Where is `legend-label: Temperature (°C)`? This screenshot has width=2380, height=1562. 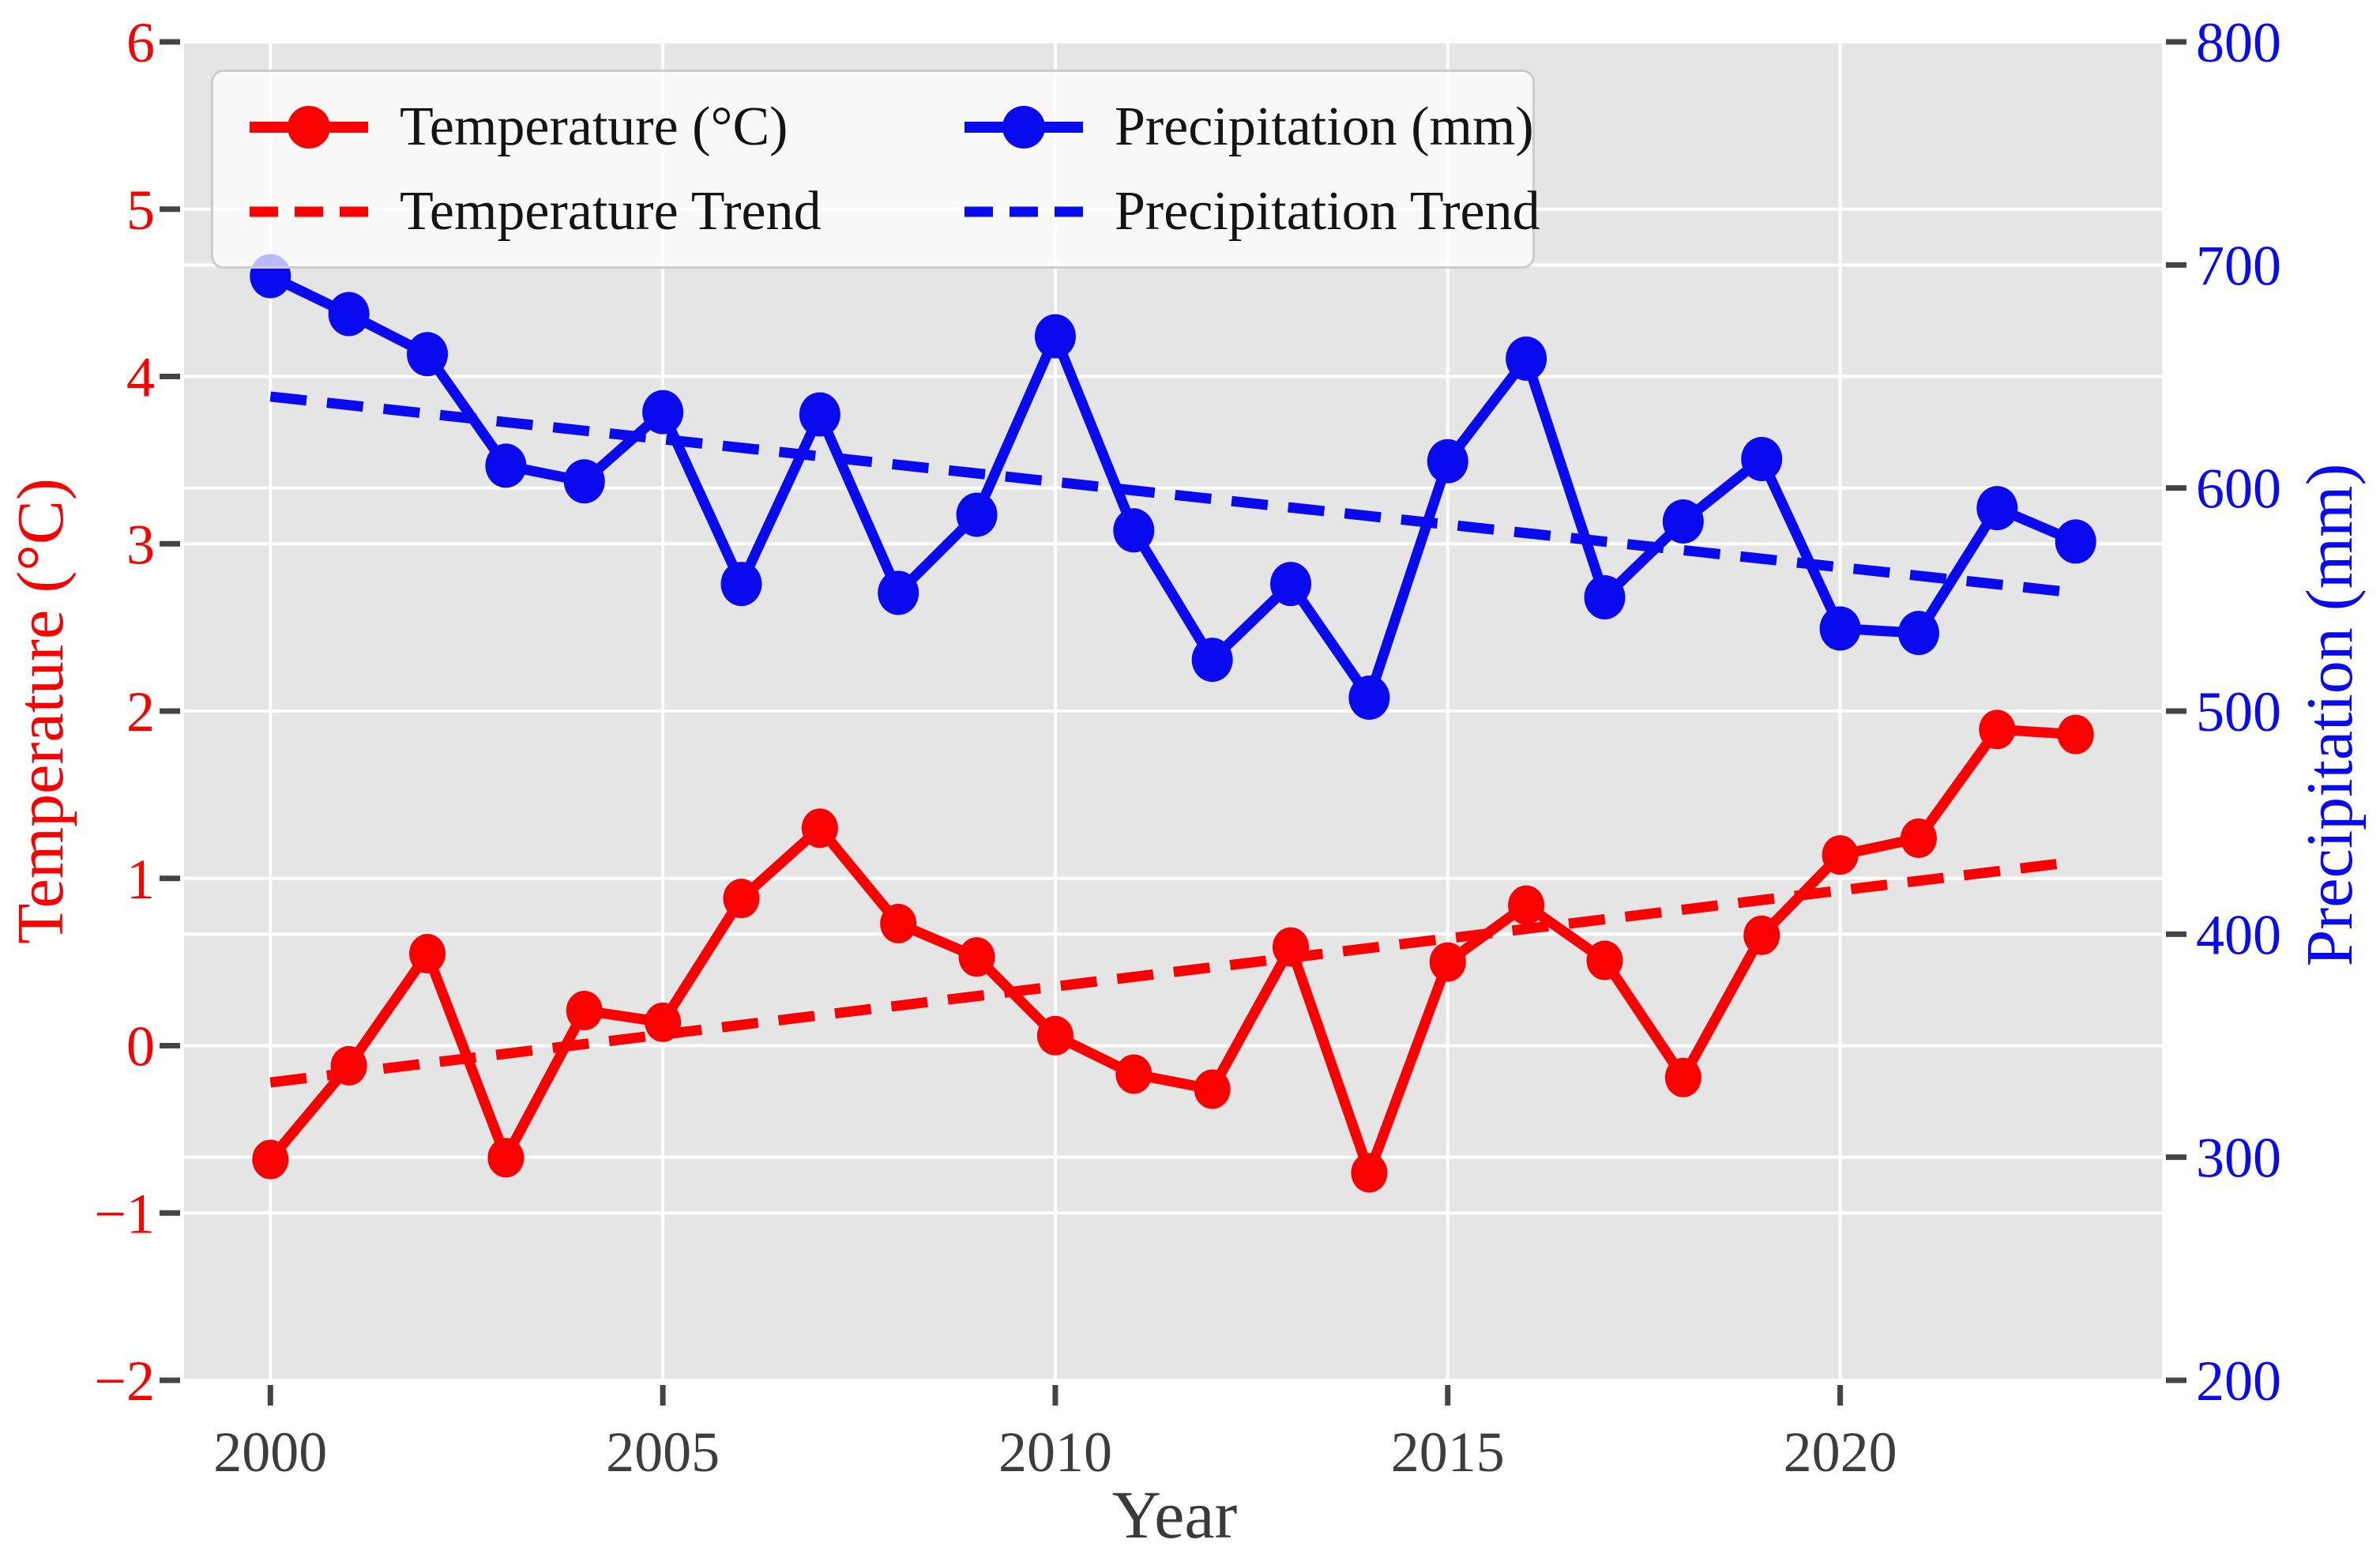
legend-label: Temperature (°C) is located at coordinates (594, 126).